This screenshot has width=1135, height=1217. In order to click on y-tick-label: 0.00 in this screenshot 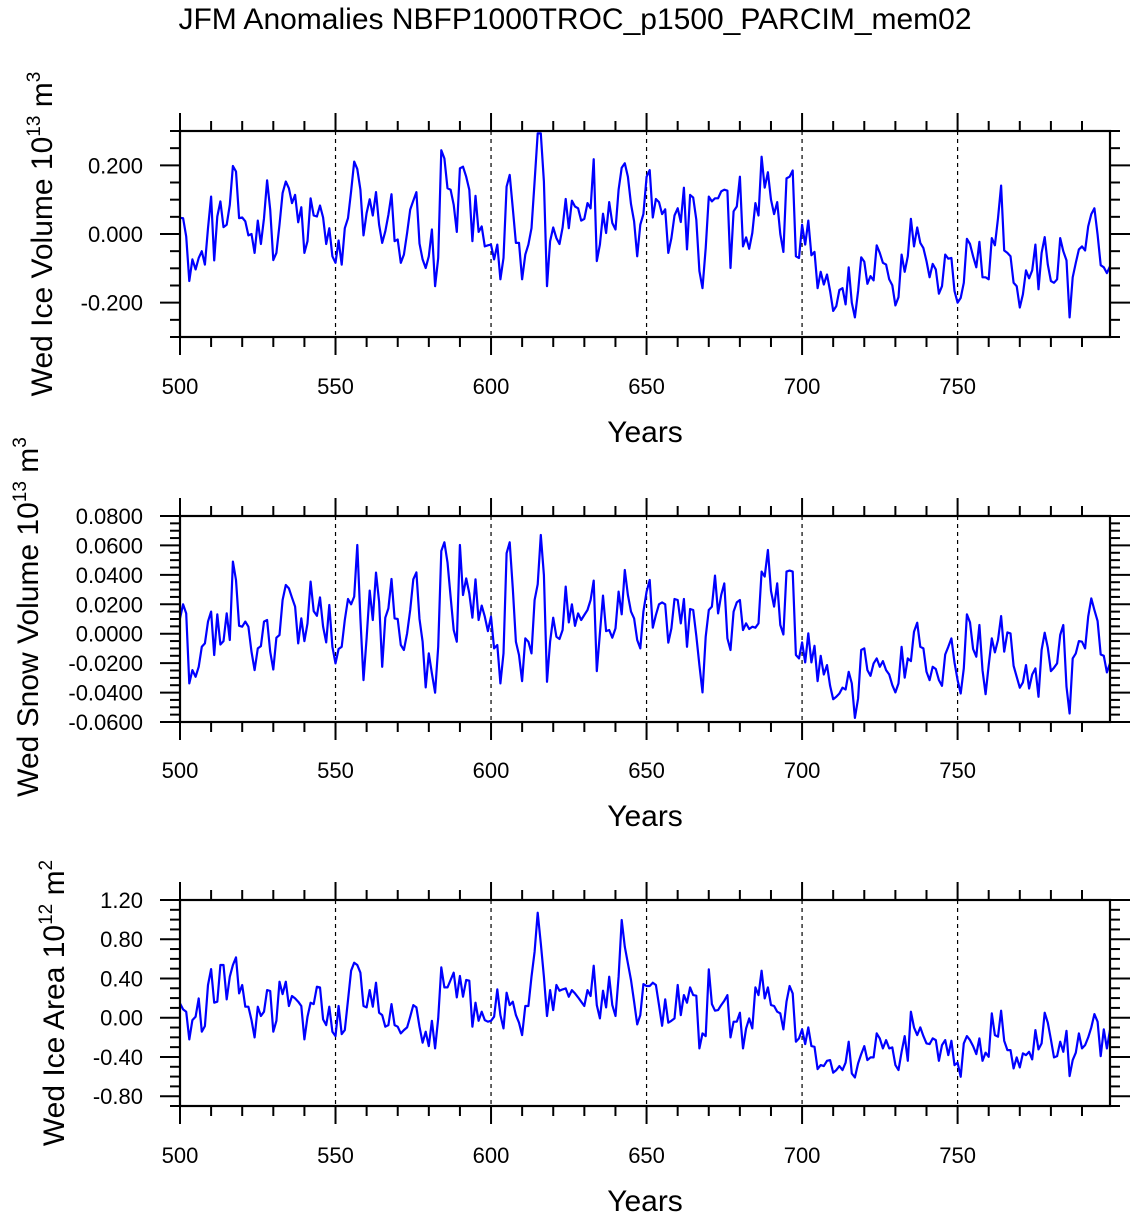, I will do `click(121, 1018)`.